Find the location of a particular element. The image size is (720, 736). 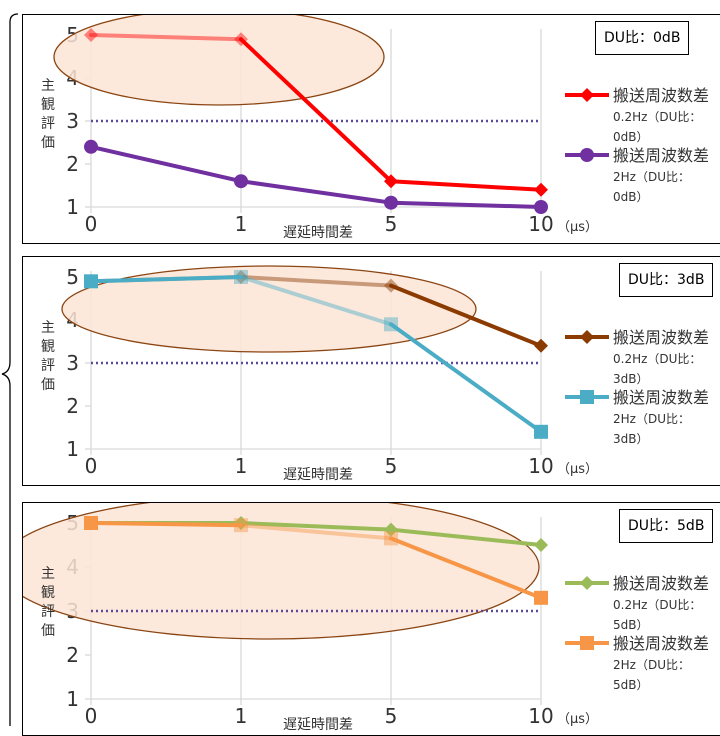

y-tick-label: 5 is located at coordinates (72, 277).